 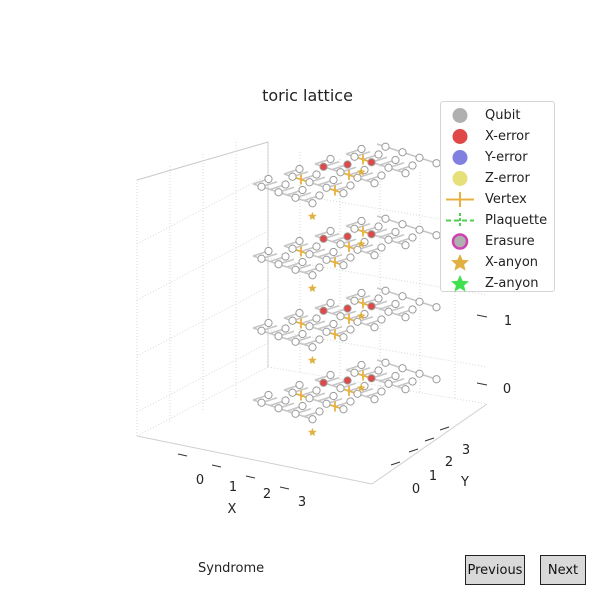 What do you see at coordinates (200, 480) in the screenshot?
I see `x-tick-label: 0` at bounding box center [200, 480].